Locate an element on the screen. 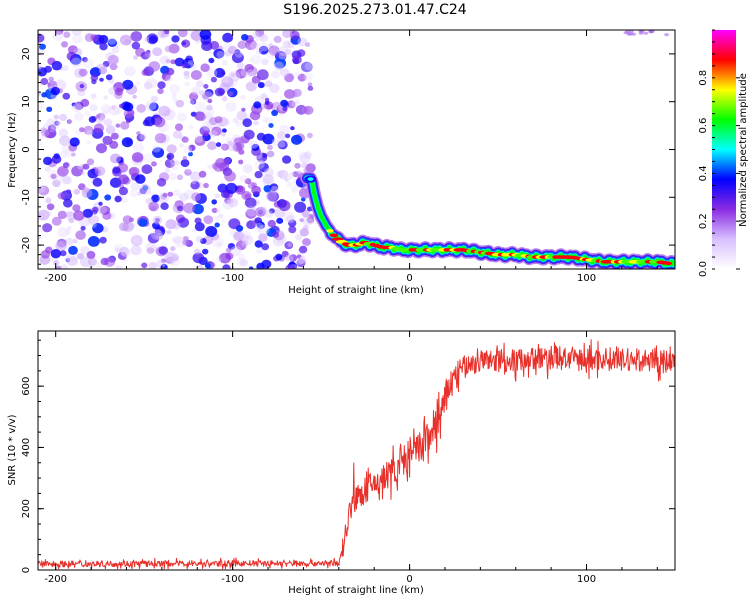  x-tick-label: 0 is located at coordinates (409, 278).